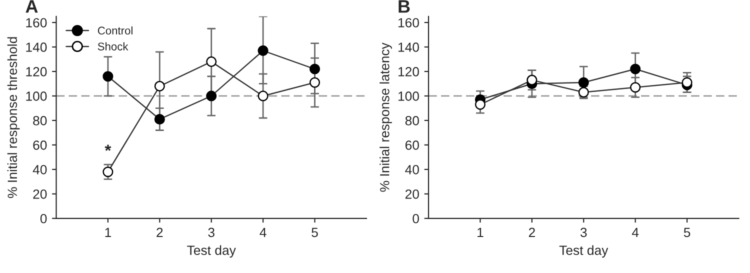 This screenshot has height=273, width=750. Describe the element at coordinates (13, 117) in the screenshot. I see `y-axis-title: % Initial response threshold` at that location.